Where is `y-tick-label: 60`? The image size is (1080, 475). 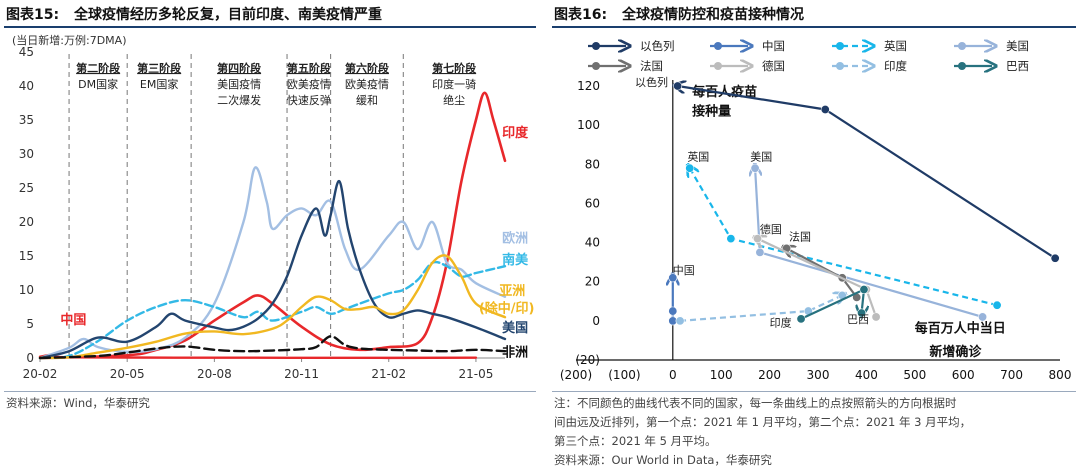 y-tick-label: 60 is located at coordinates (592, 203).